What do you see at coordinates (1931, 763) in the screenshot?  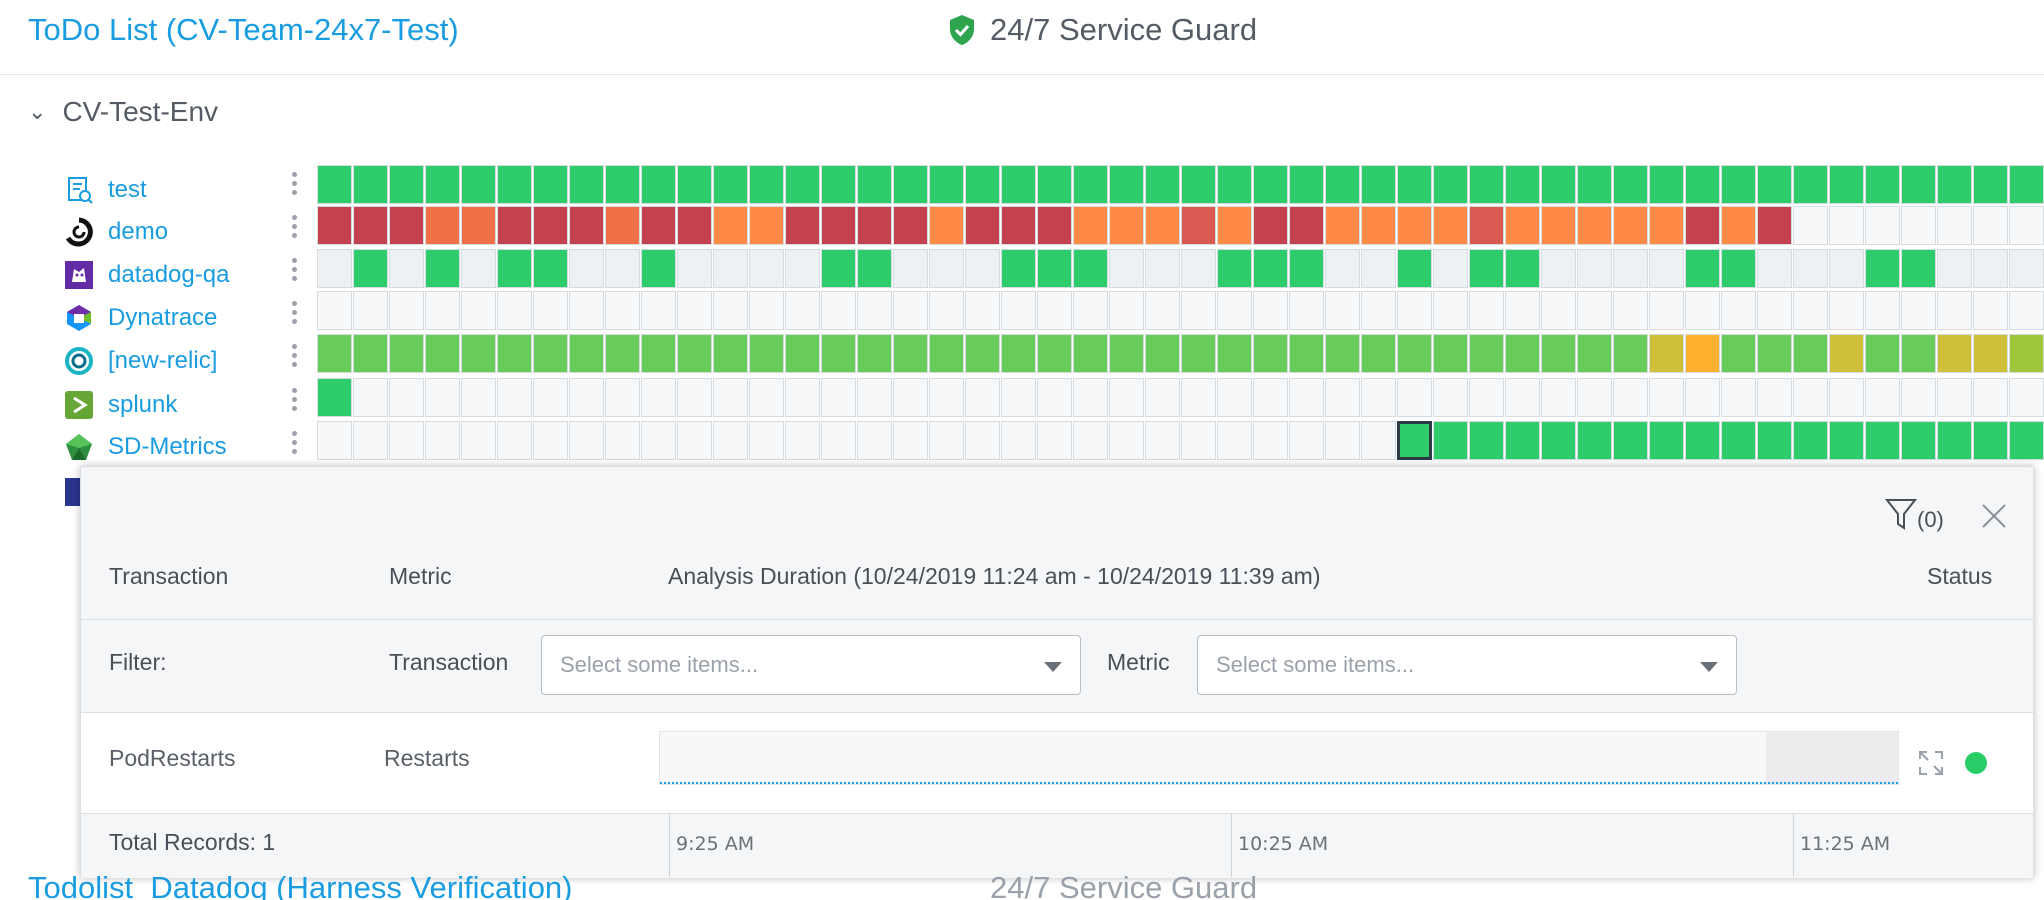 I see `expand-chart-button` at bounding box center [1931, 763].